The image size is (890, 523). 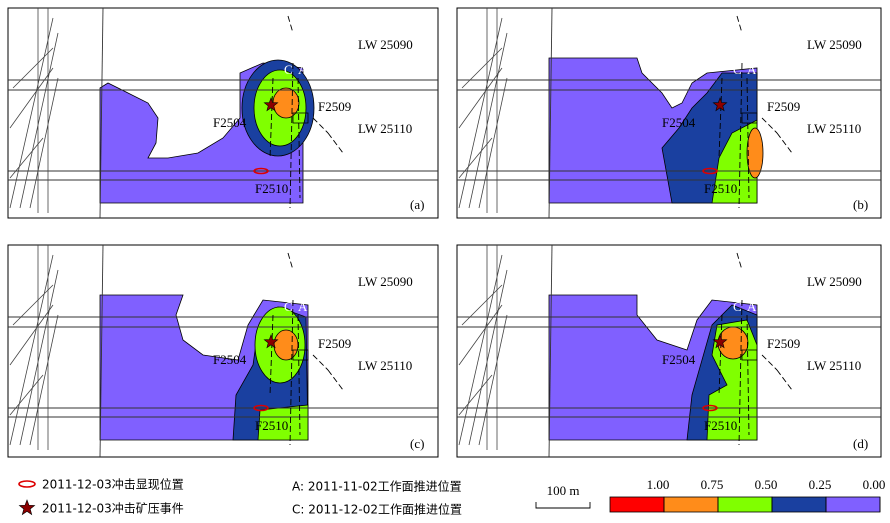 I want to click on scale-label: 100 m, so click(x=563, y=490).